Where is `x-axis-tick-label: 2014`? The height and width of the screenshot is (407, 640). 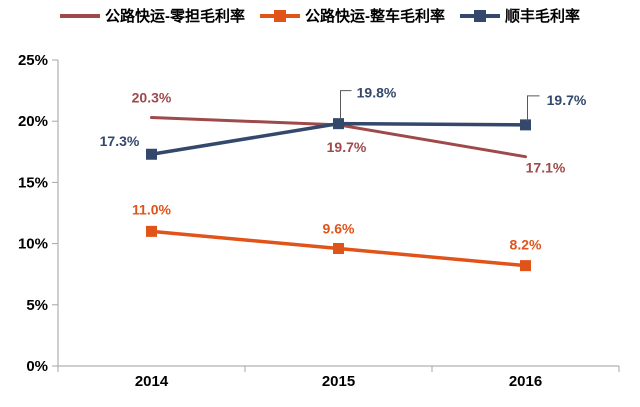
x-axis-tick-label: 2014 is located at coordinates (152, 381).